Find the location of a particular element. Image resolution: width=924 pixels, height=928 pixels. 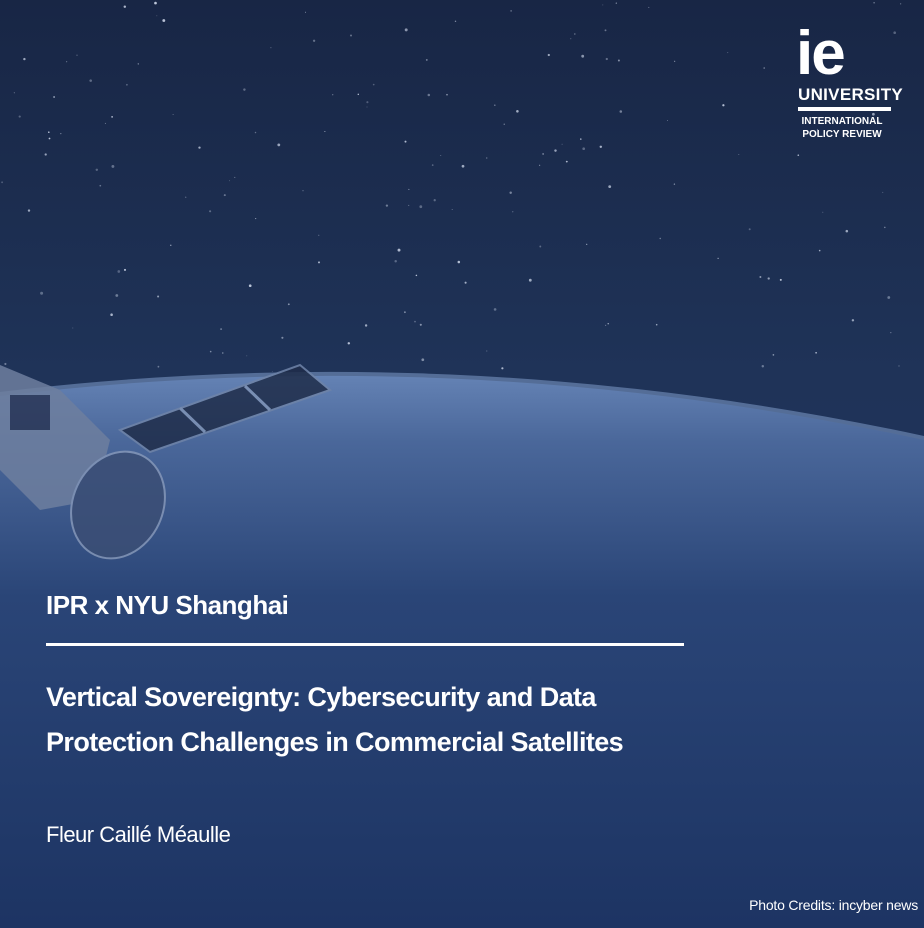

divider-line is located at coordinates (365, 644).